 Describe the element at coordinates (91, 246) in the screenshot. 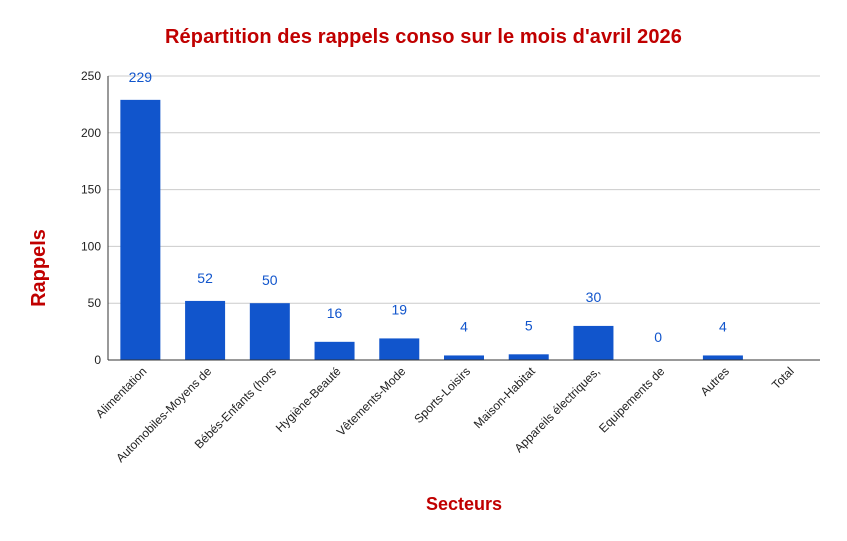

I see `y-tick-label: 100` at that location.